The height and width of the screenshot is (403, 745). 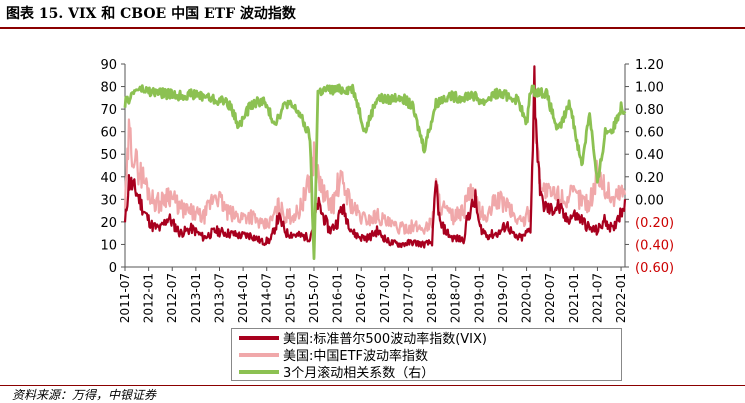 I want to click on left-tick-label: 40, so click(x=108, y=178).